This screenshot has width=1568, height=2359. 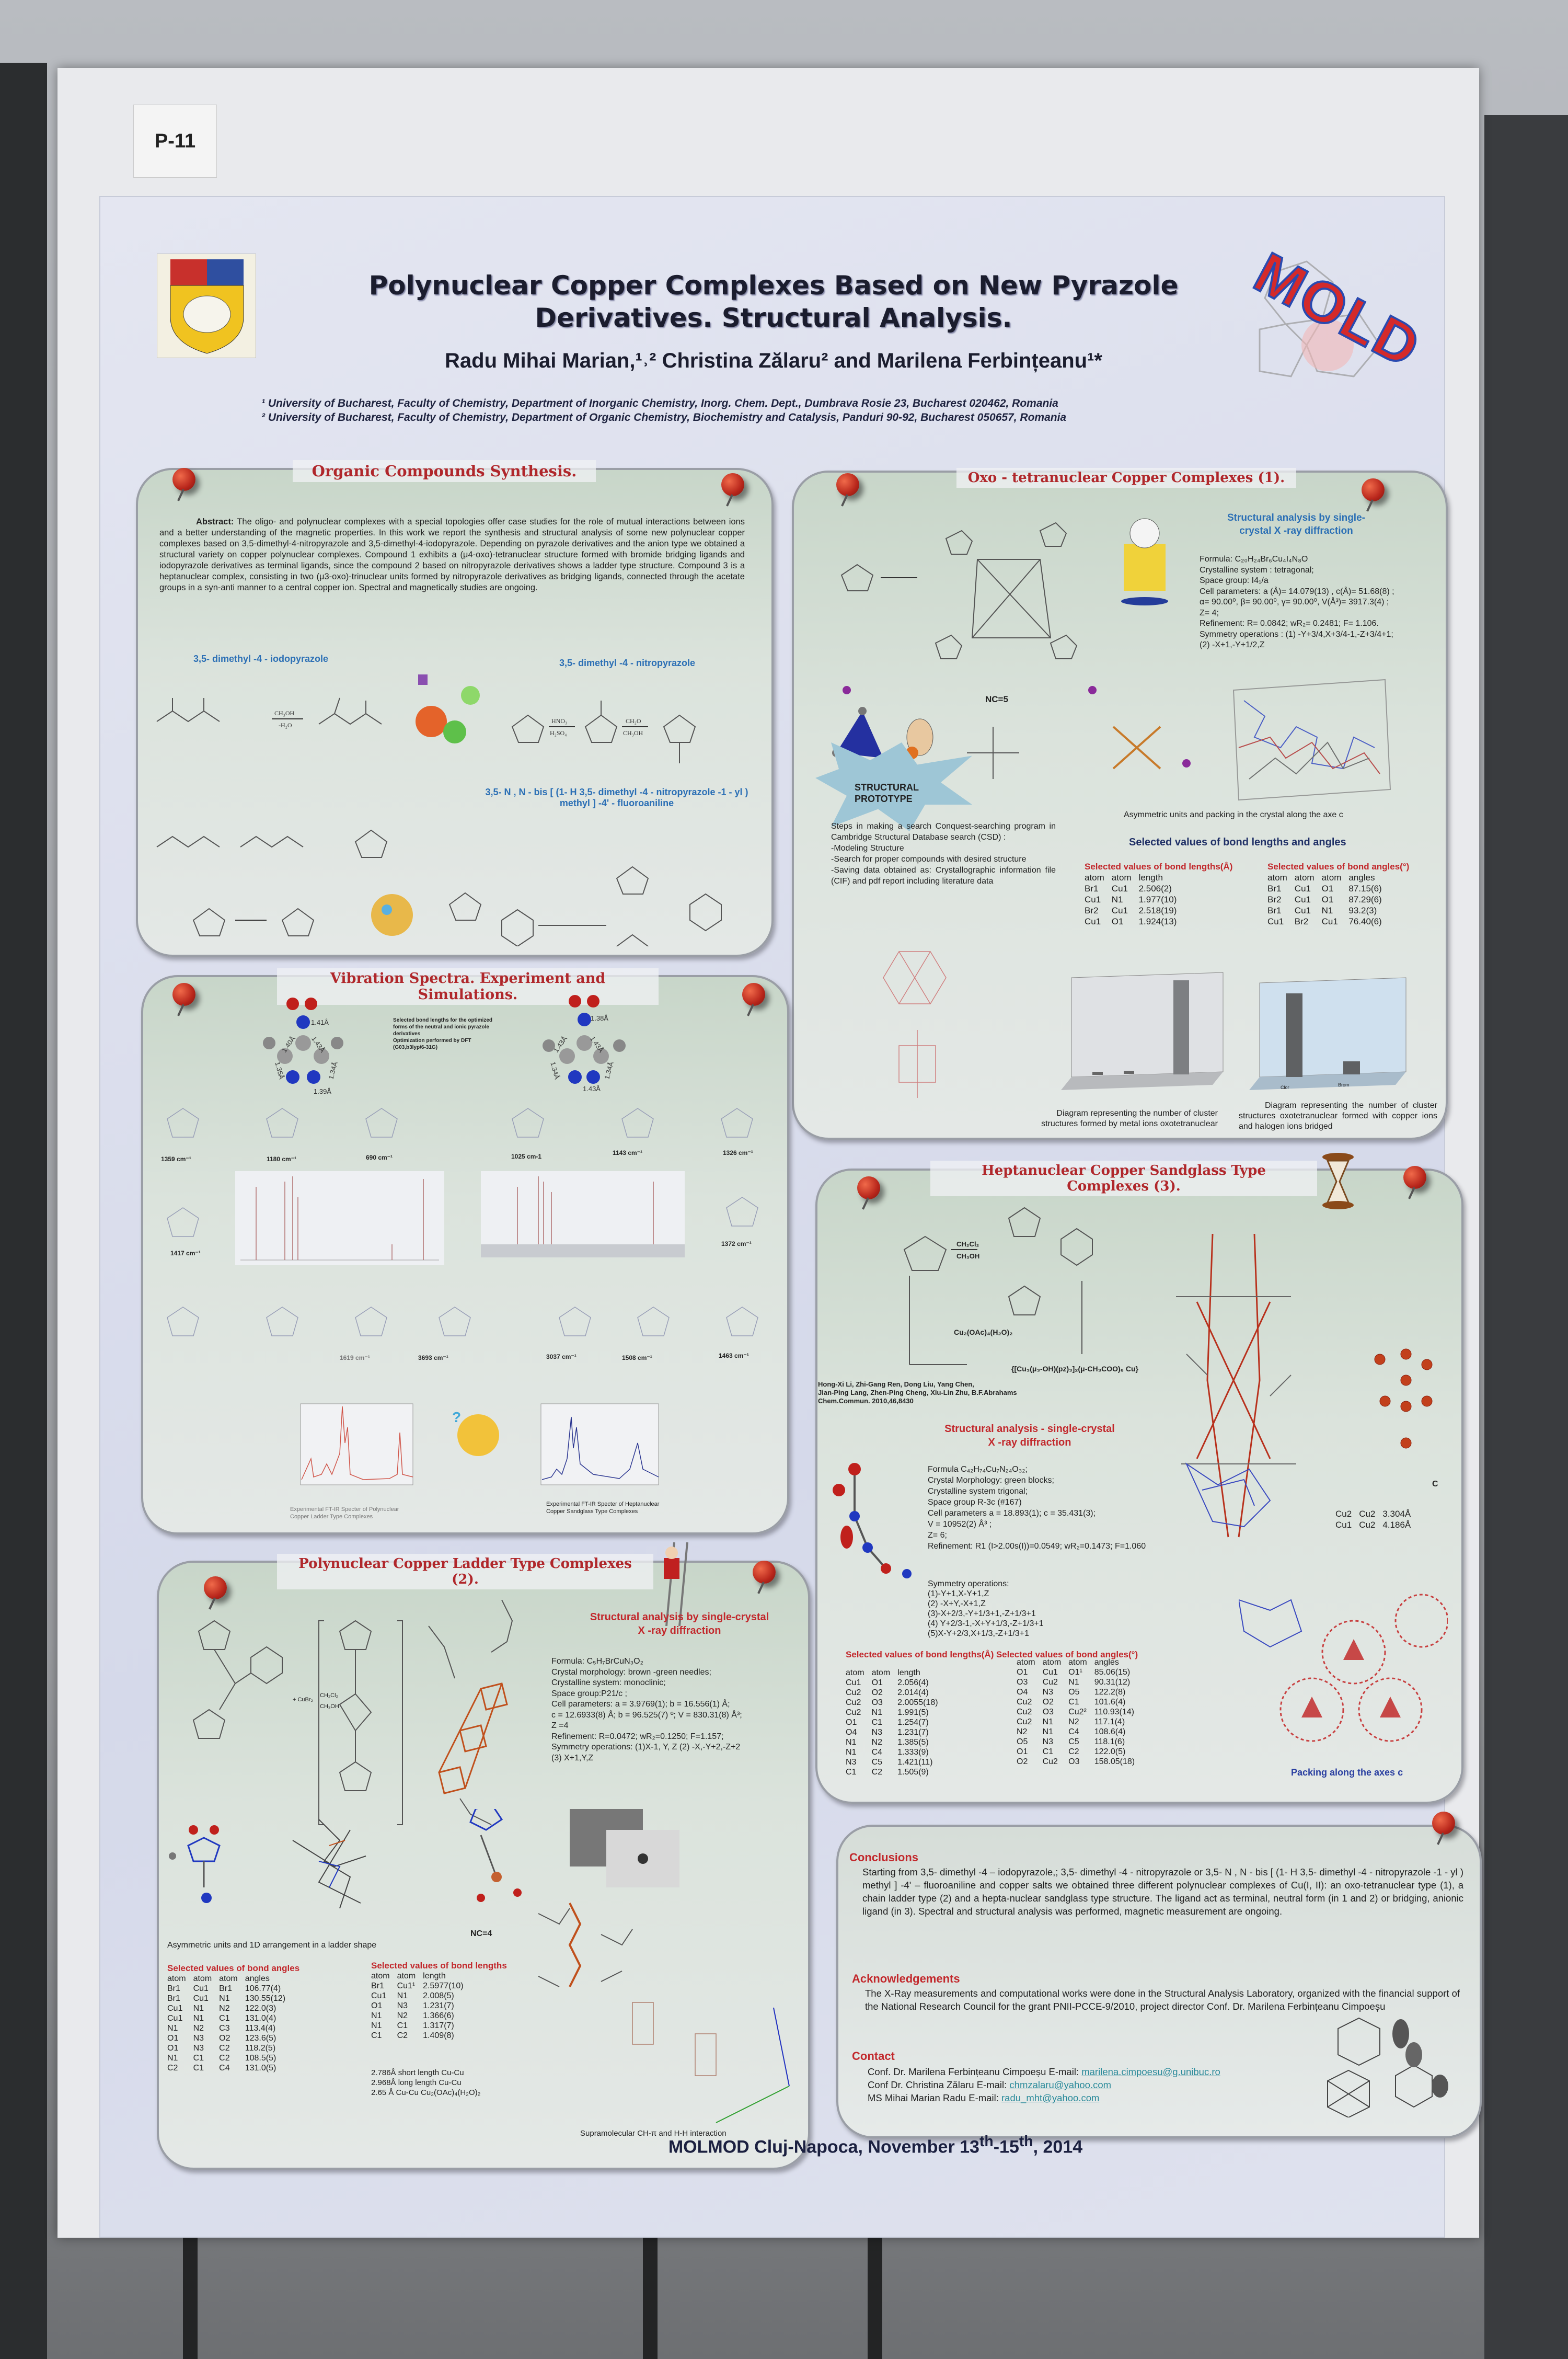 I want to click on table-cell: 1.366(6), so click(x=438, y=2016).